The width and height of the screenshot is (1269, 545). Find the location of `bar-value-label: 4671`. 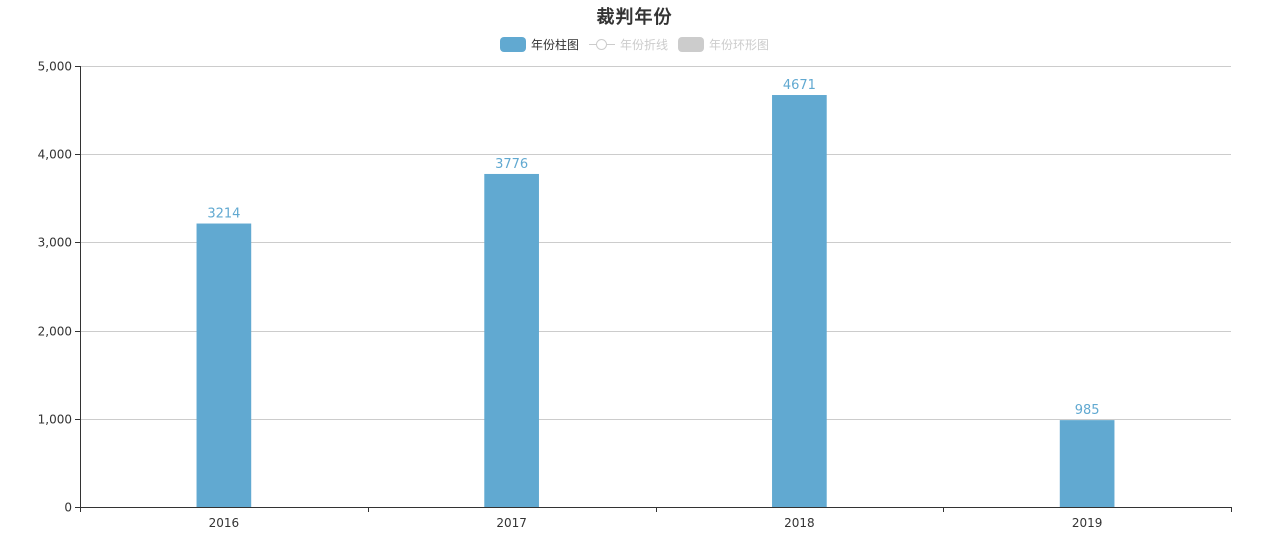

bar-value-label: 4671 is located at coordinates (799, 85).